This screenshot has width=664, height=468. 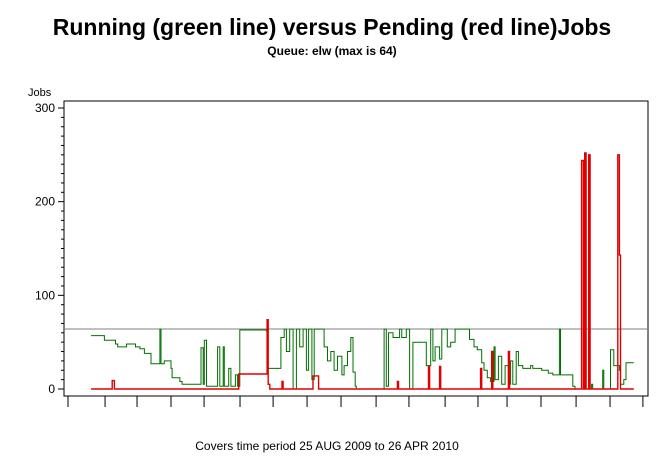 What do you see at coordinates (45, 108) in the screenshot?
I see `y-tick-label: 300` at bounding box center [45, 108].